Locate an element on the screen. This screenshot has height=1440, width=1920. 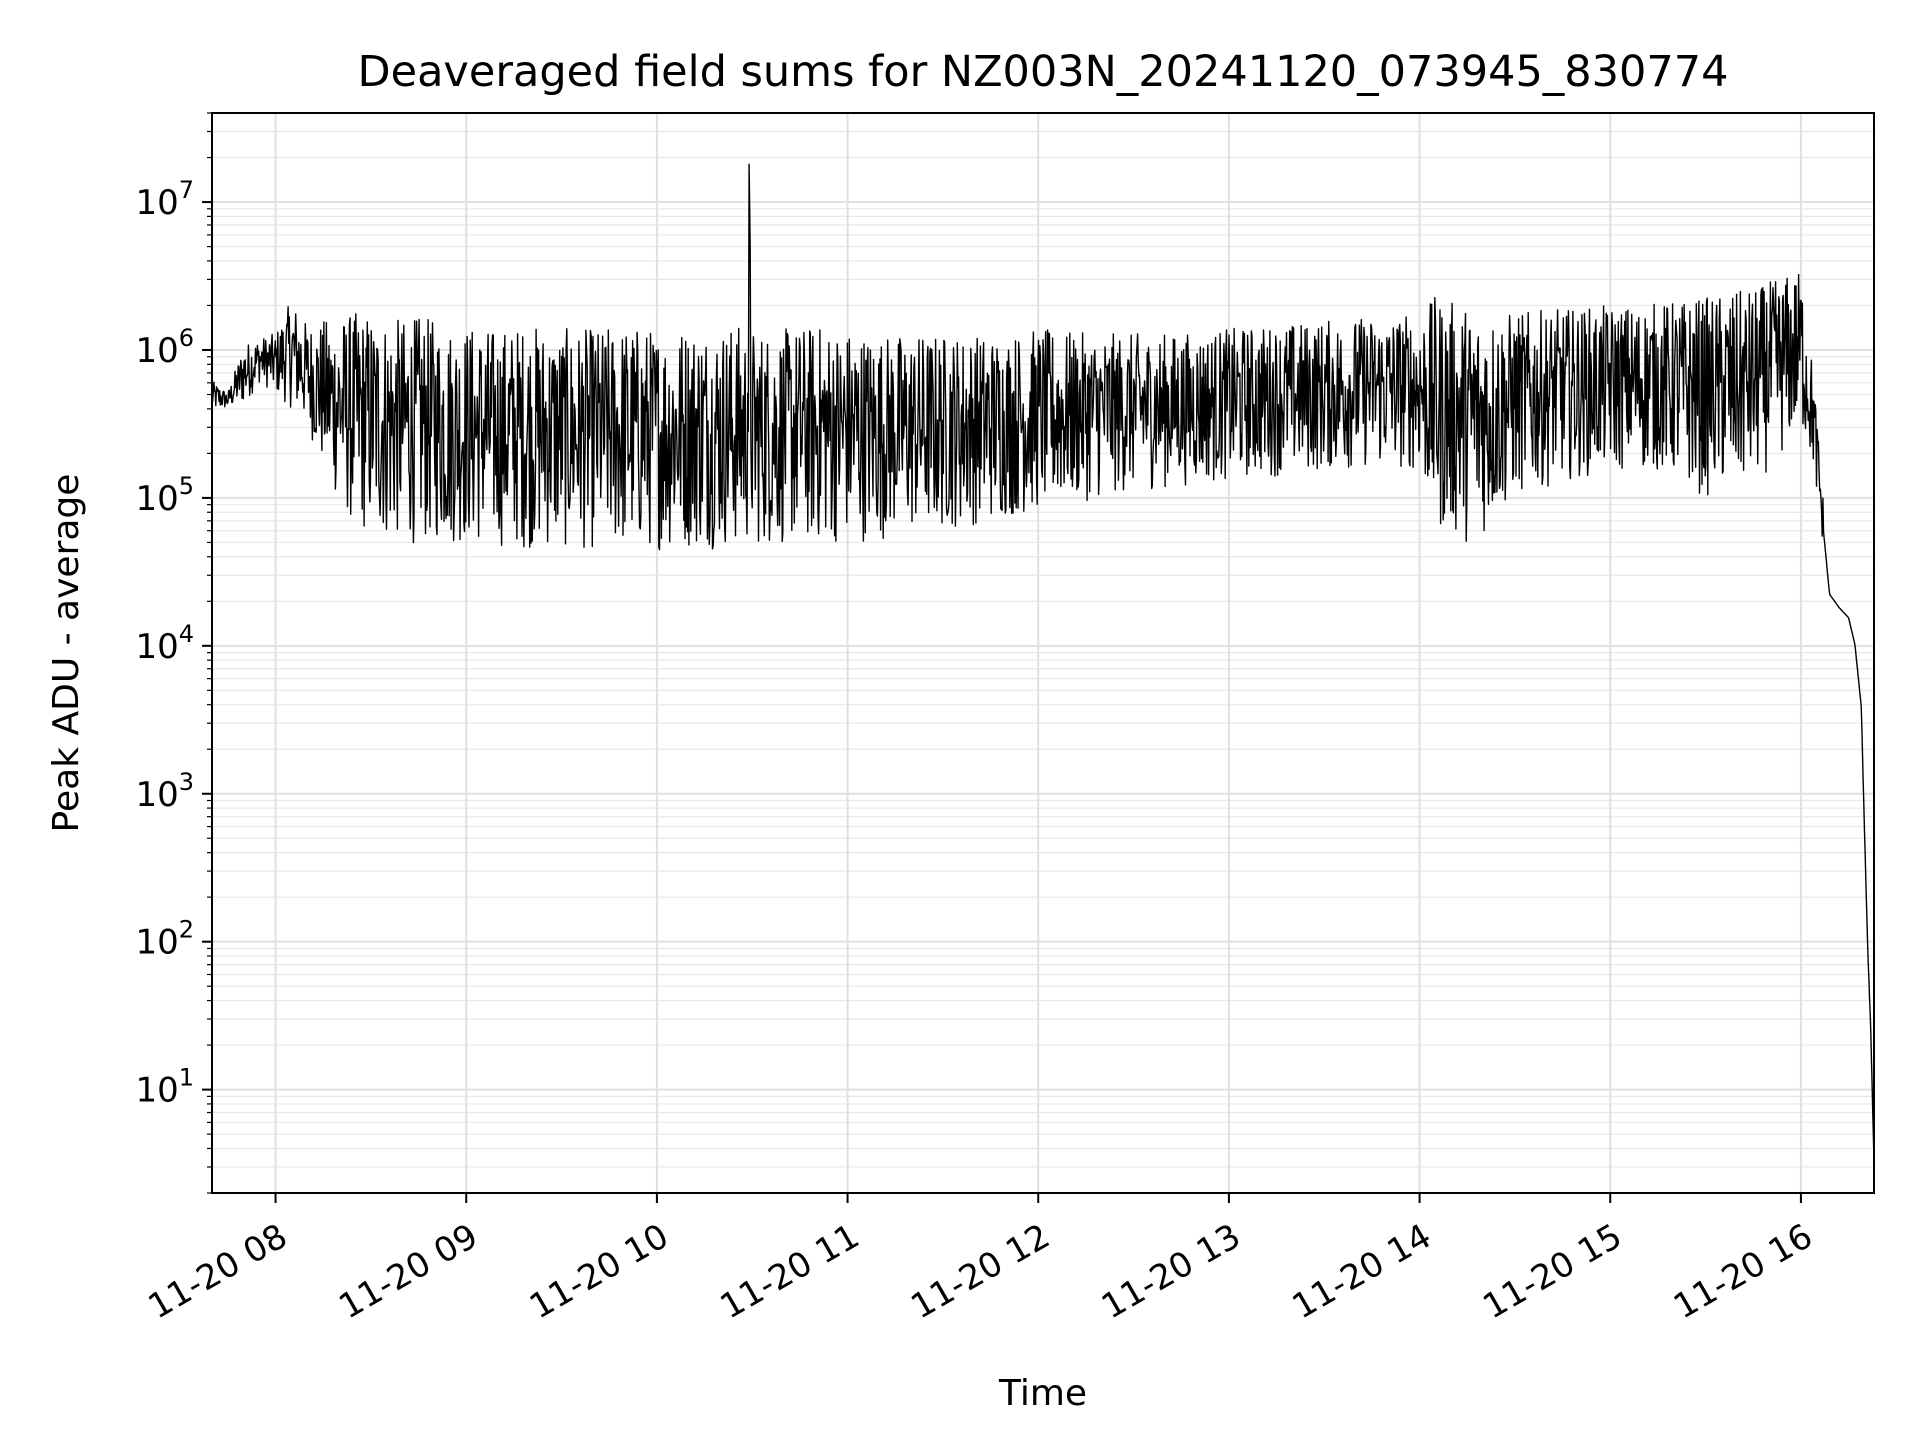
y-tick-label: 10⁵ is located at coordinates (164, 495).